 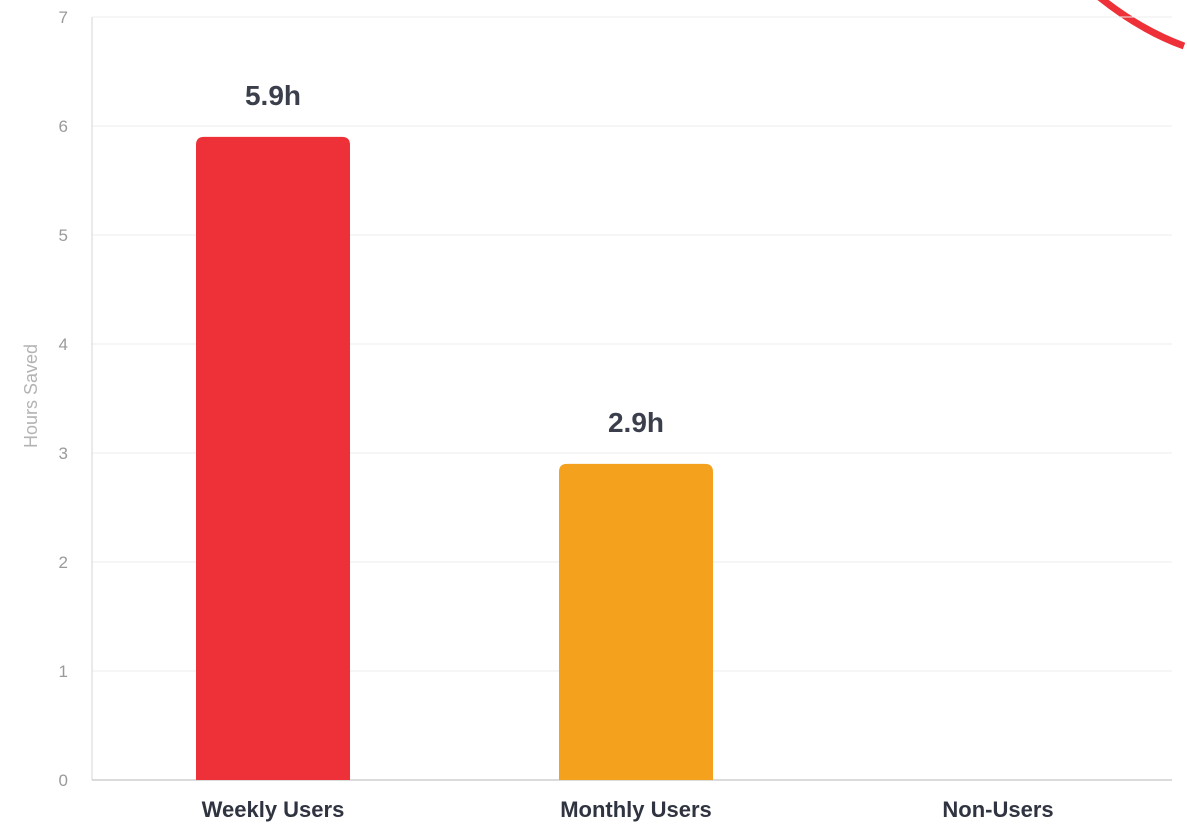 What do you see at coordinates (273, 809) in the screenshot?
I see `x-category-label: Weekly Users` at bounding box center [273, 809].